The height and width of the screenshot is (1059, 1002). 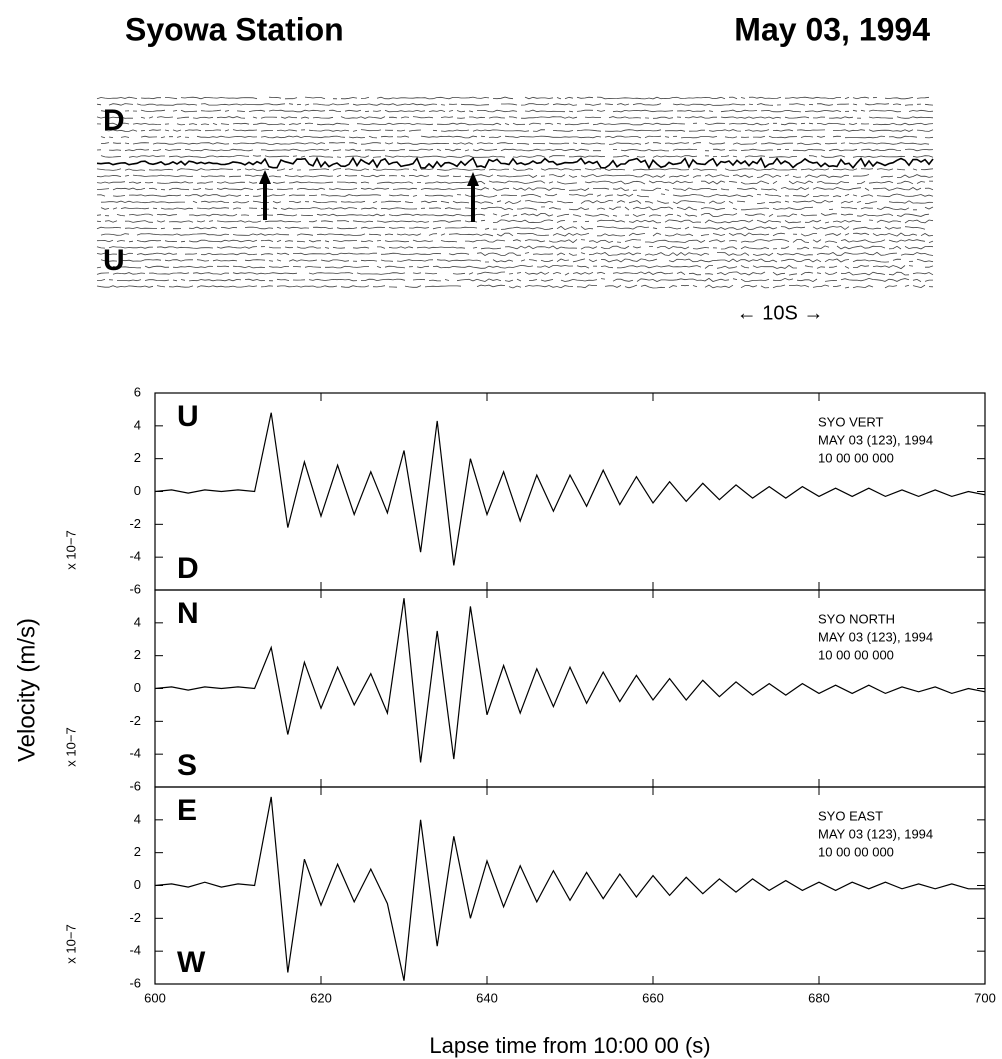 I want to click on x-tick-label: 680, so click(x=819, y=997).